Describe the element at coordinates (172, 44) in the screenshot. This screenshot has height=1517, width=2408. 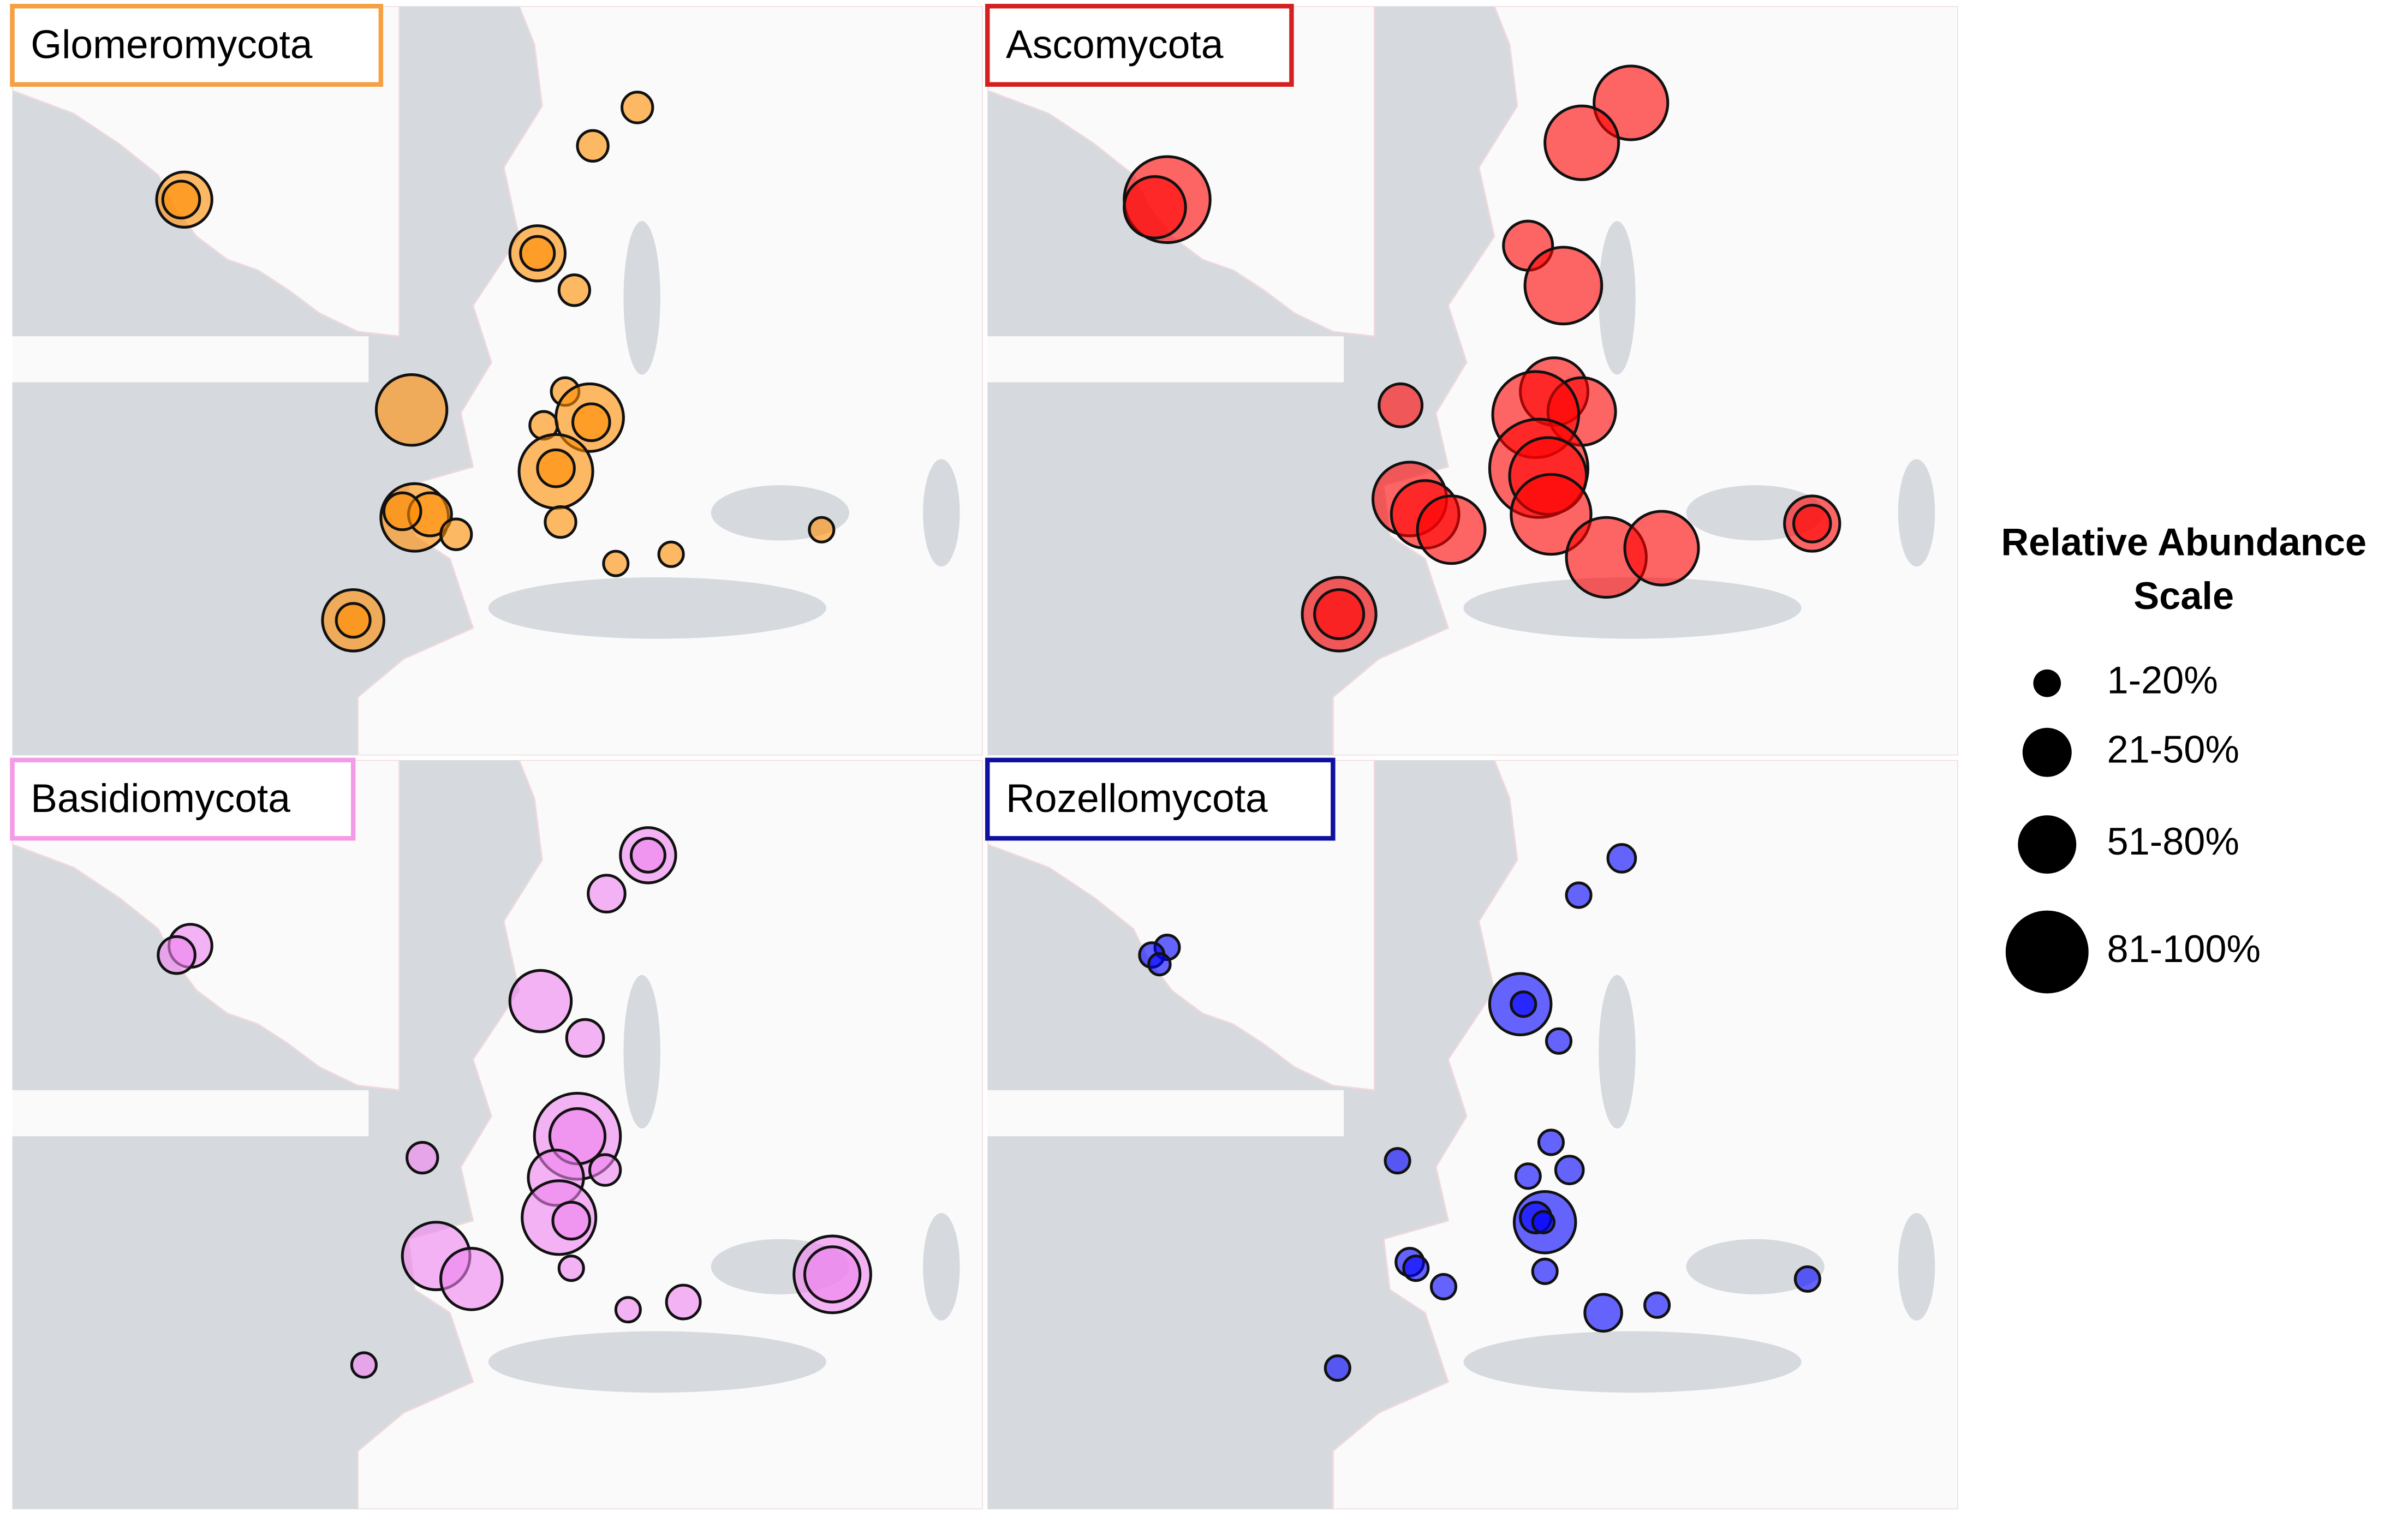
I see `panel-title: Glomeromycota` at that location.